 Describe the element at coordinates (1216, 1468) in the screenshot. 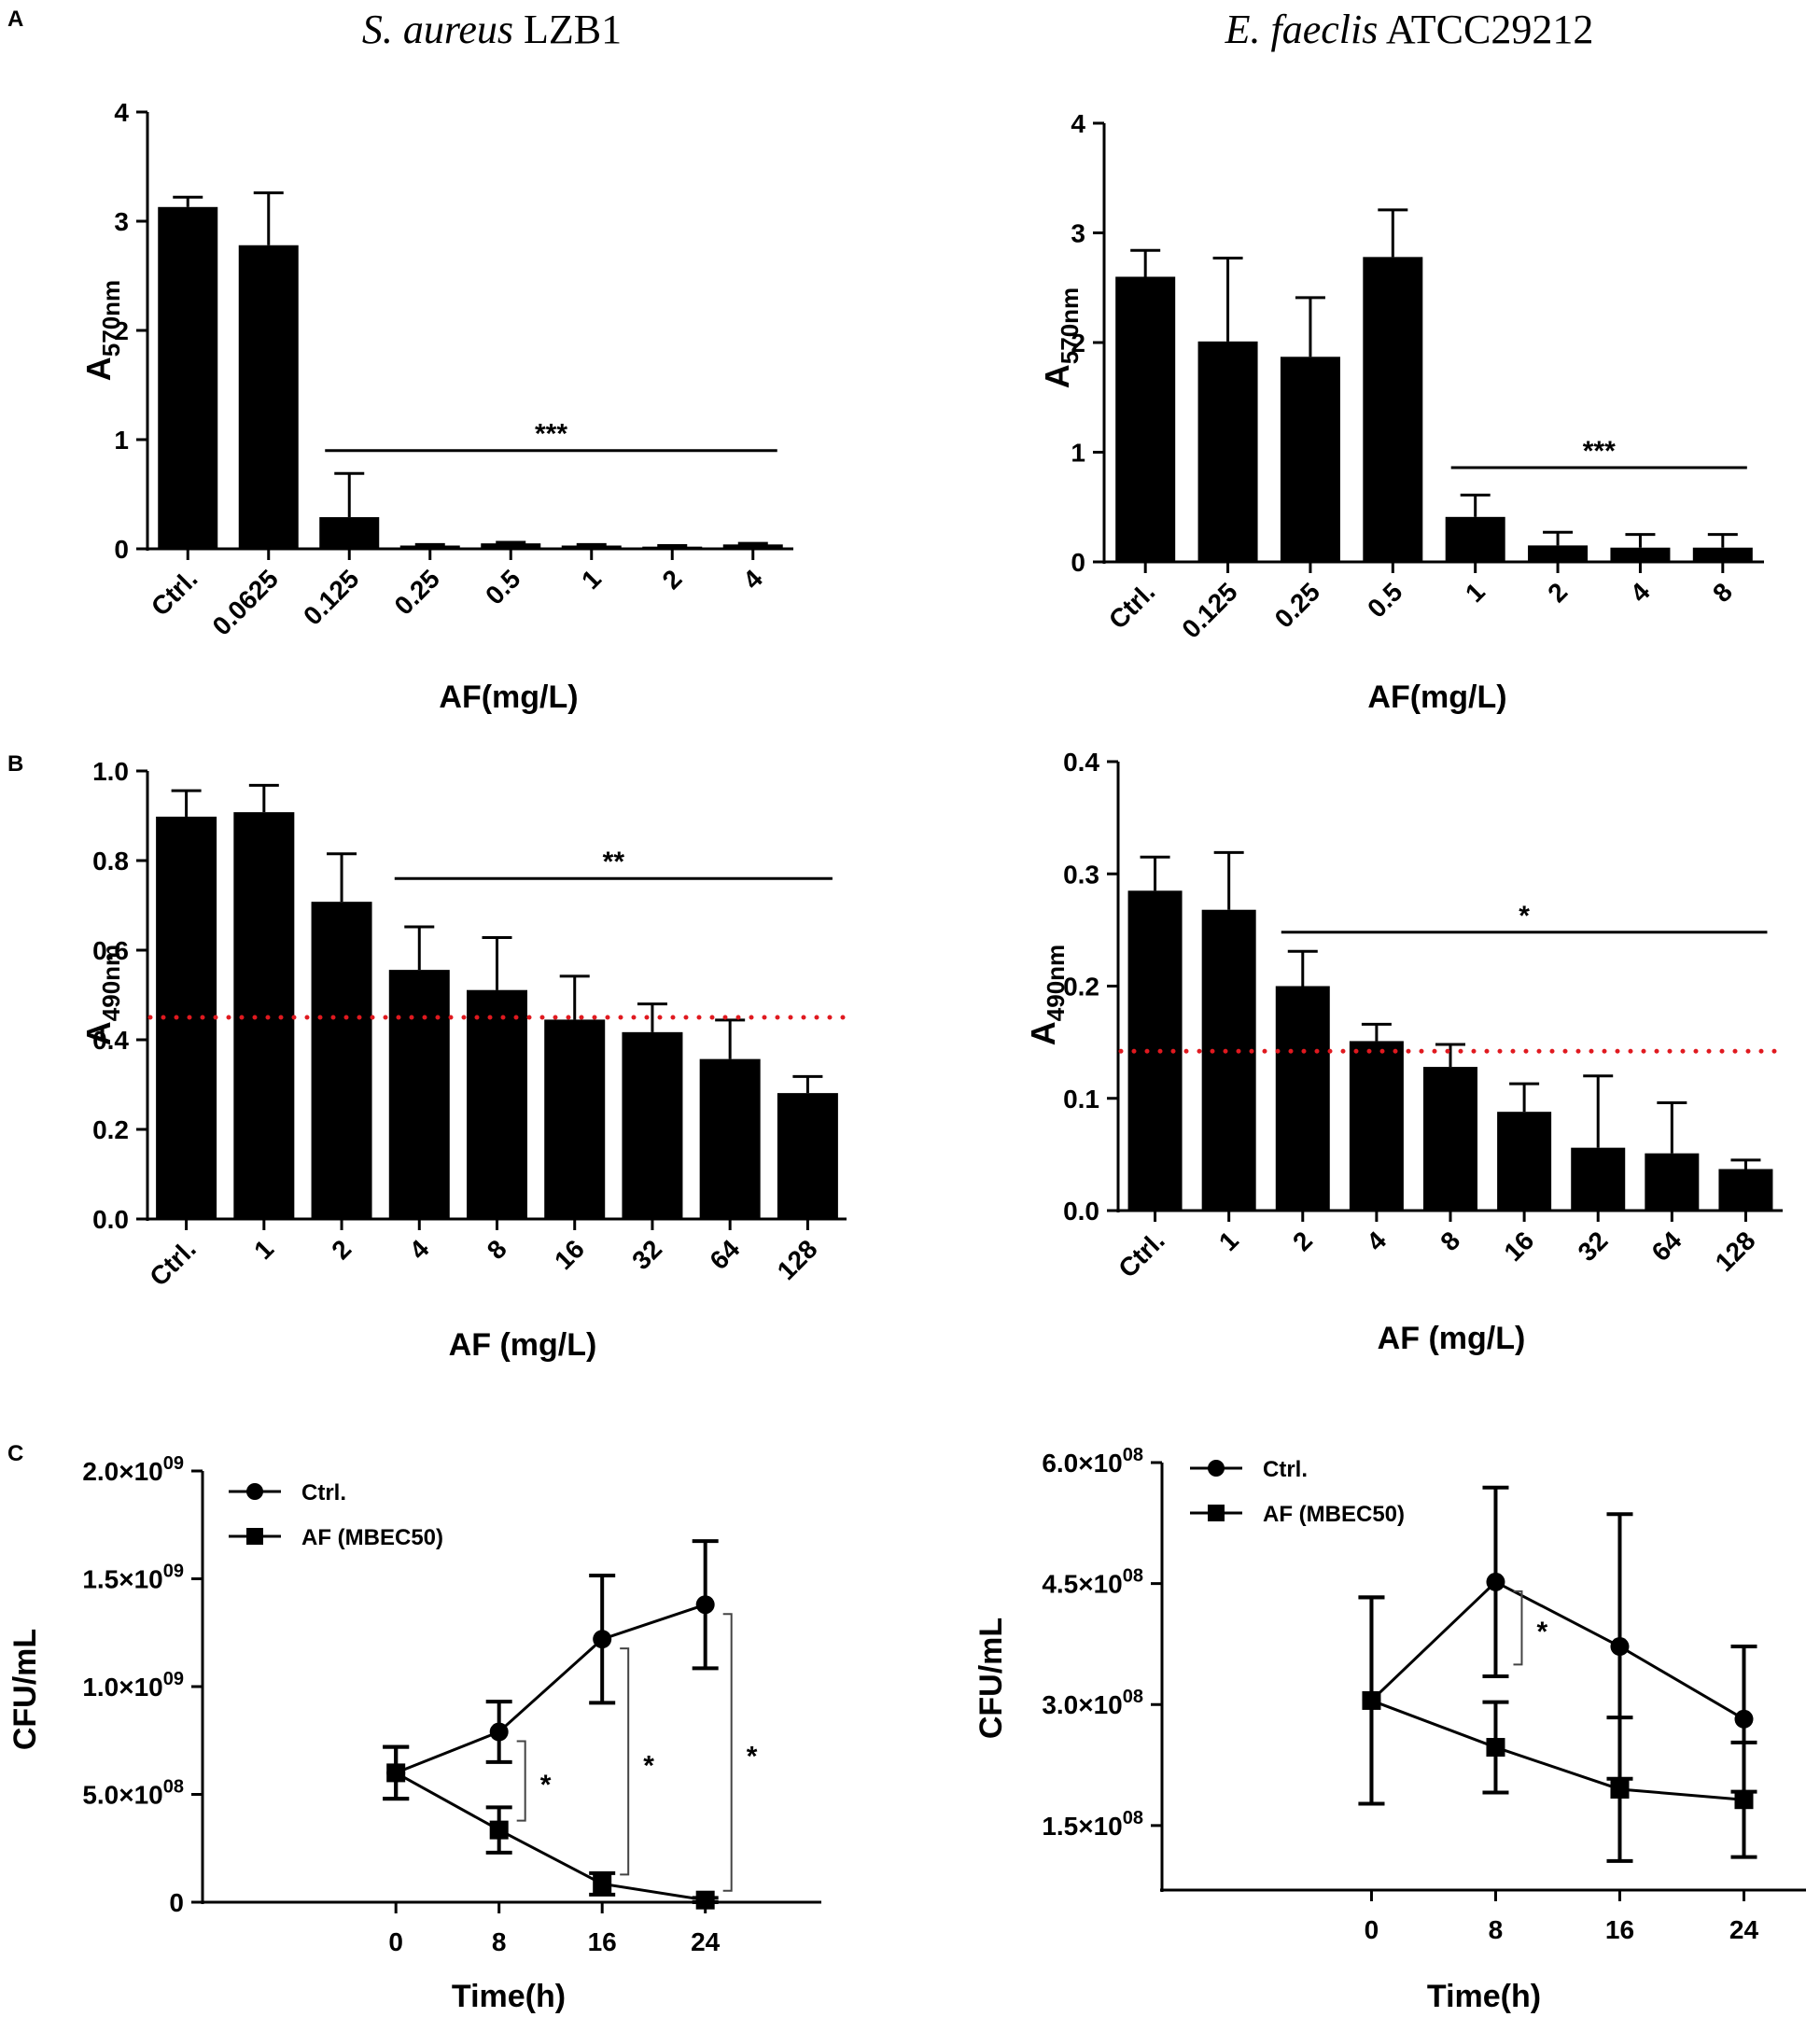

I see `legend-marker-circle` at that location.